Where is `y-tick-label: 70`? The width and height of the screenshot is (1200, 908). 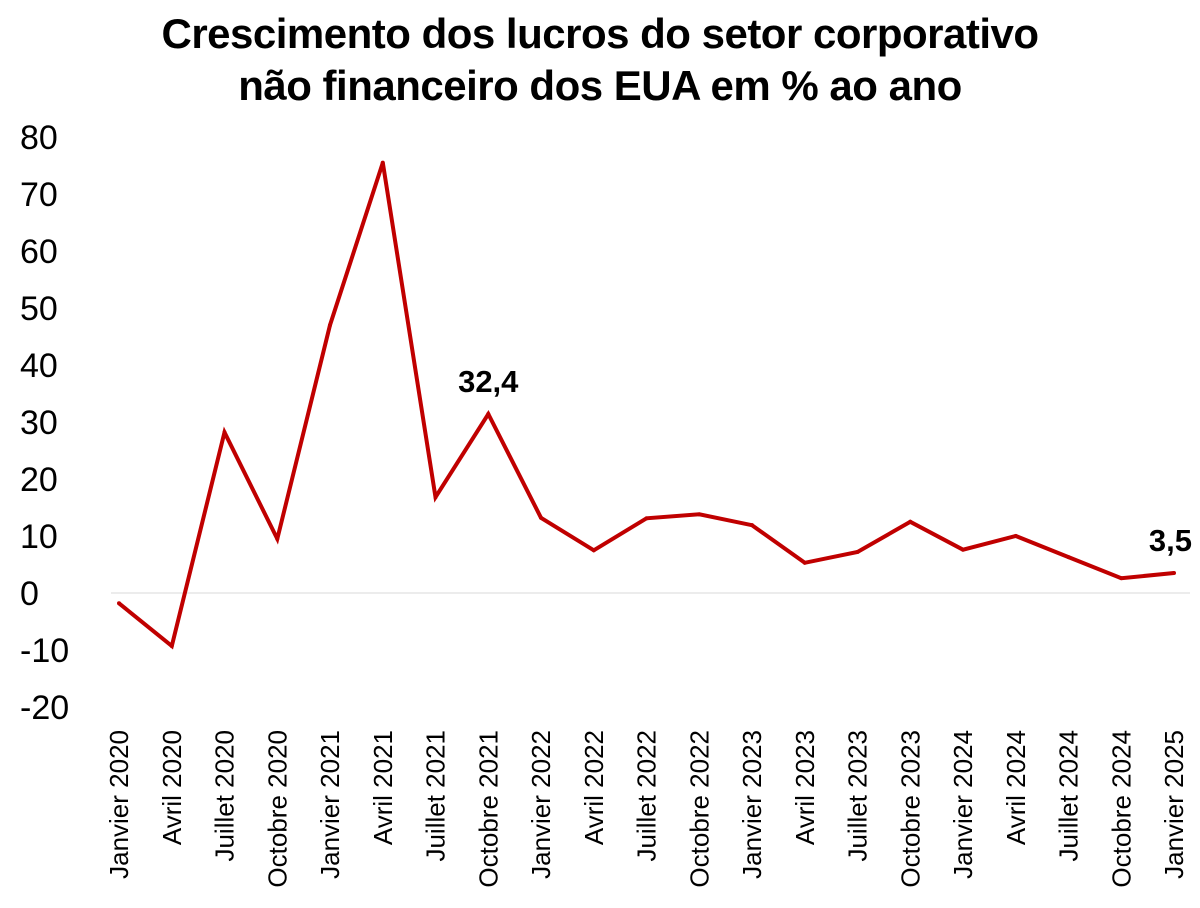
y-tick-label: 70 is located at coordinates (39, 195).